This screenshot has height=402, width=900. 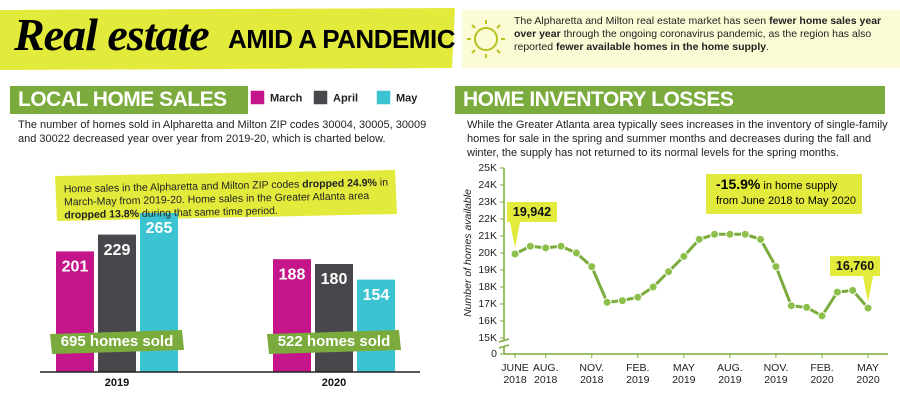 What do you see at coordinates (487, 287) in the screenshot?
I see `y-tick-label: 18K` at bounding box center [487, 287].